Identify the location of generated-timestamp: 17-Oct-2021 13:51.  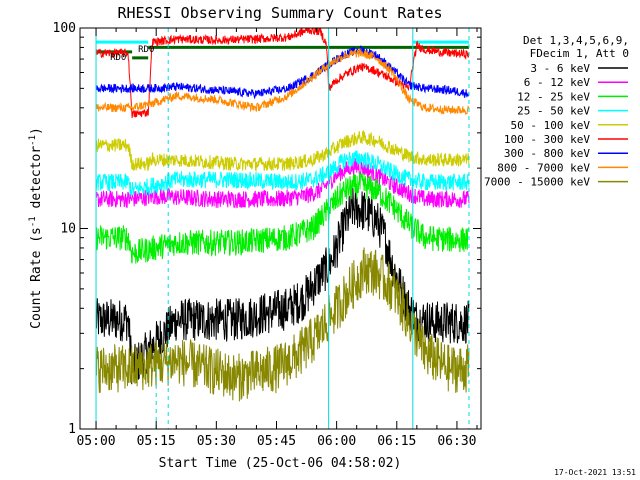
(595, 472).